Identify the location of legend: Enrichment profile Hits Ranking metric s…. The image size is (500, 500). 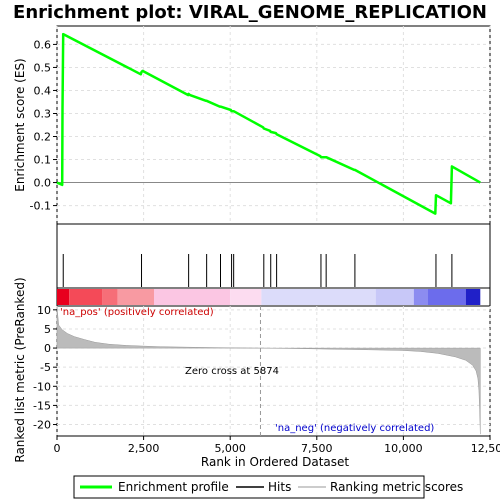
(268, 487).